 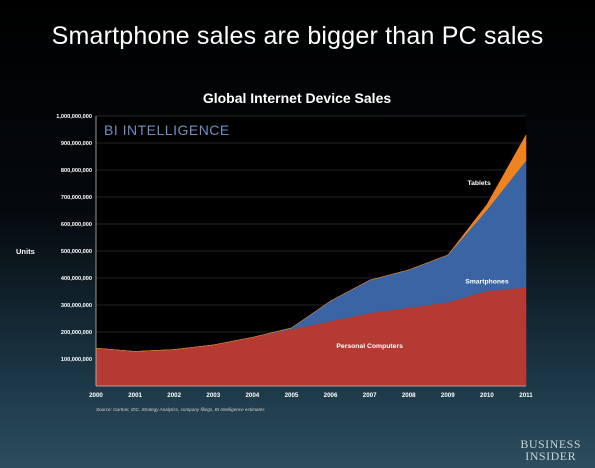 What do you see at coordinates (167, 130) in the screenshot?
I see `bi-intelligence-watermark: BI INTELLIGENCE` at bounding box center [167, 130].